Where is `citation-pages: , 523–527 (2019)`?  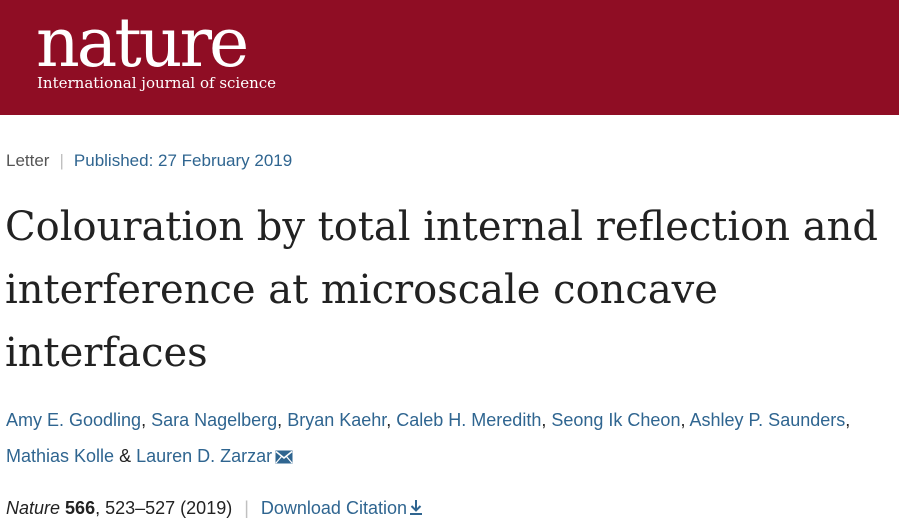 citation-pages: , 523–527 (2019) is located at coordinates (164, 508).